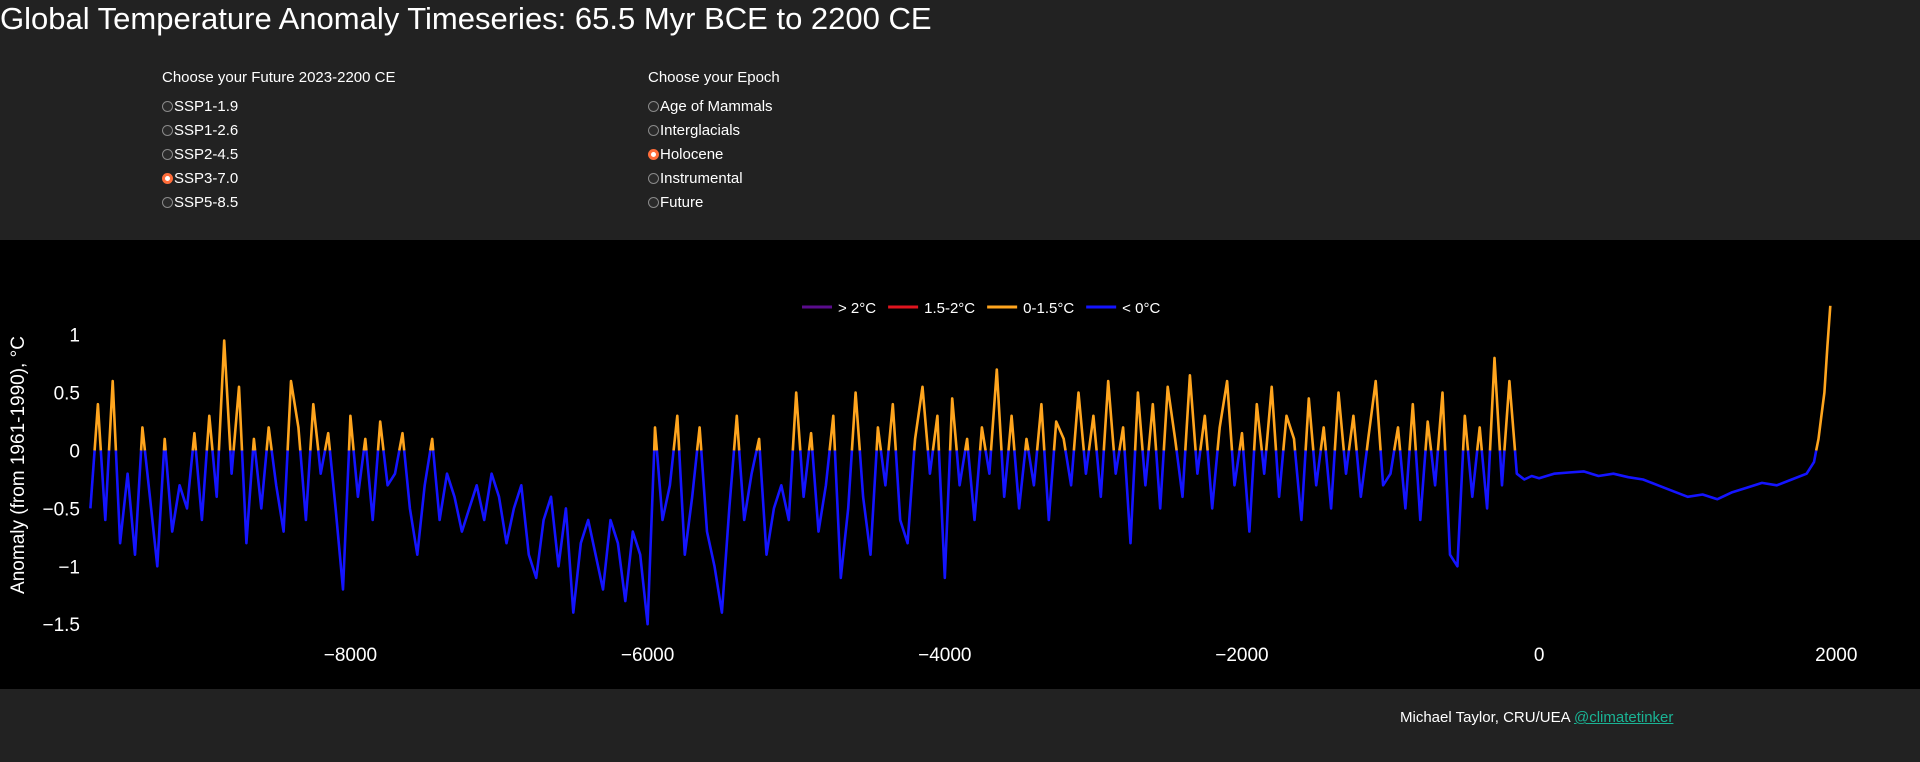 This screenshot has height=762, width=1920. I want to click on epoch-option-interglacials: Interglacials, so click(714, 130).